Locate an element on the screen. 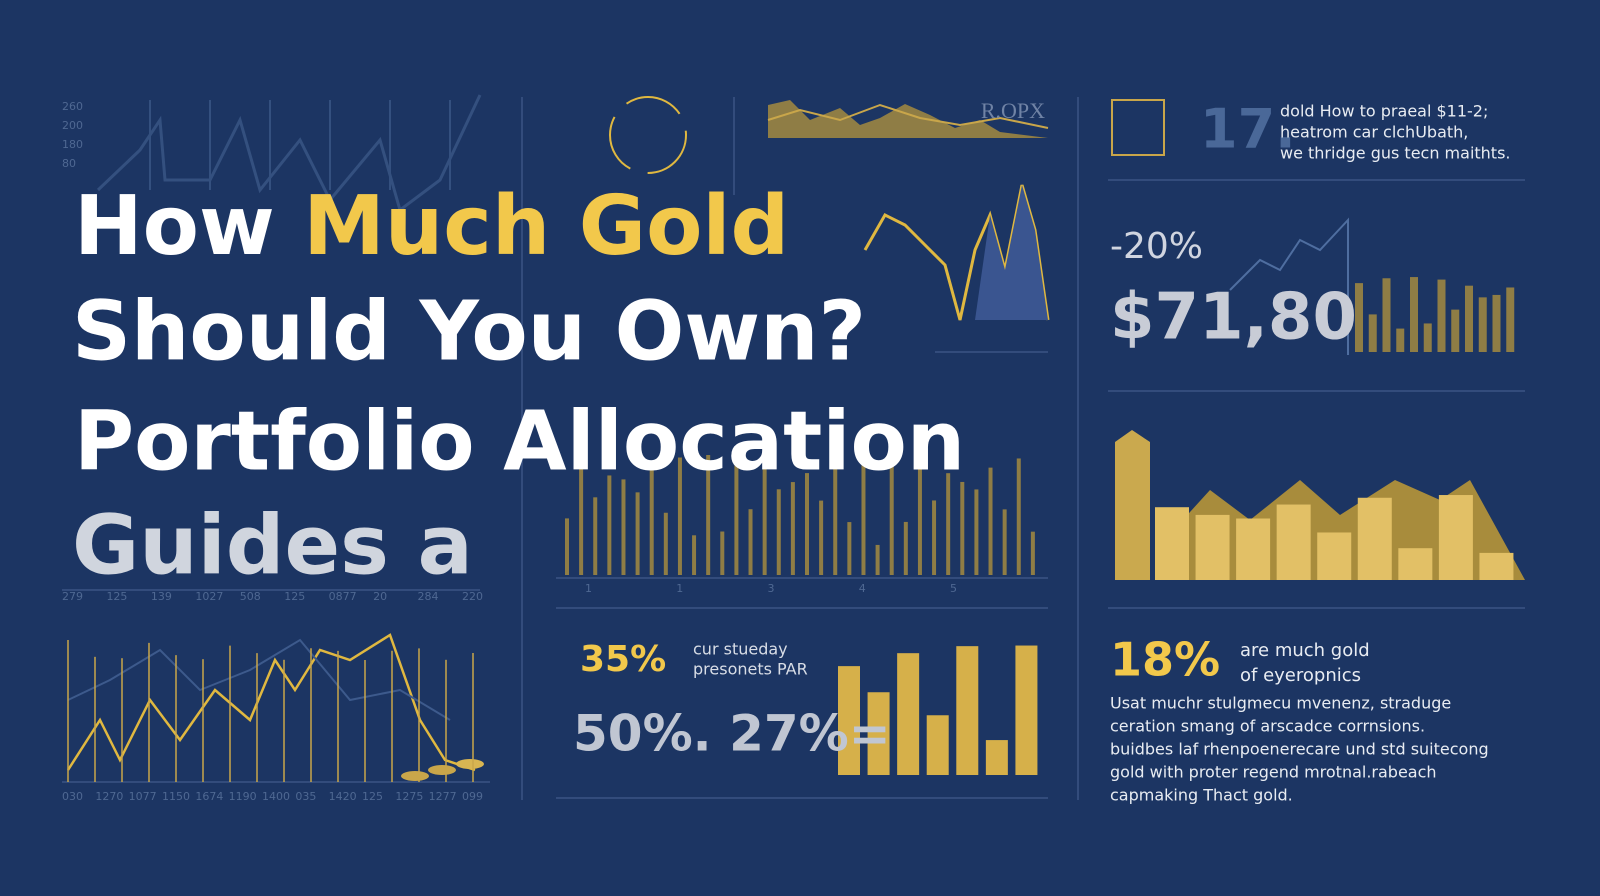 This screenshot has width=1600, height=896. axis-label: 0877 is located at coordinates (343, 596).